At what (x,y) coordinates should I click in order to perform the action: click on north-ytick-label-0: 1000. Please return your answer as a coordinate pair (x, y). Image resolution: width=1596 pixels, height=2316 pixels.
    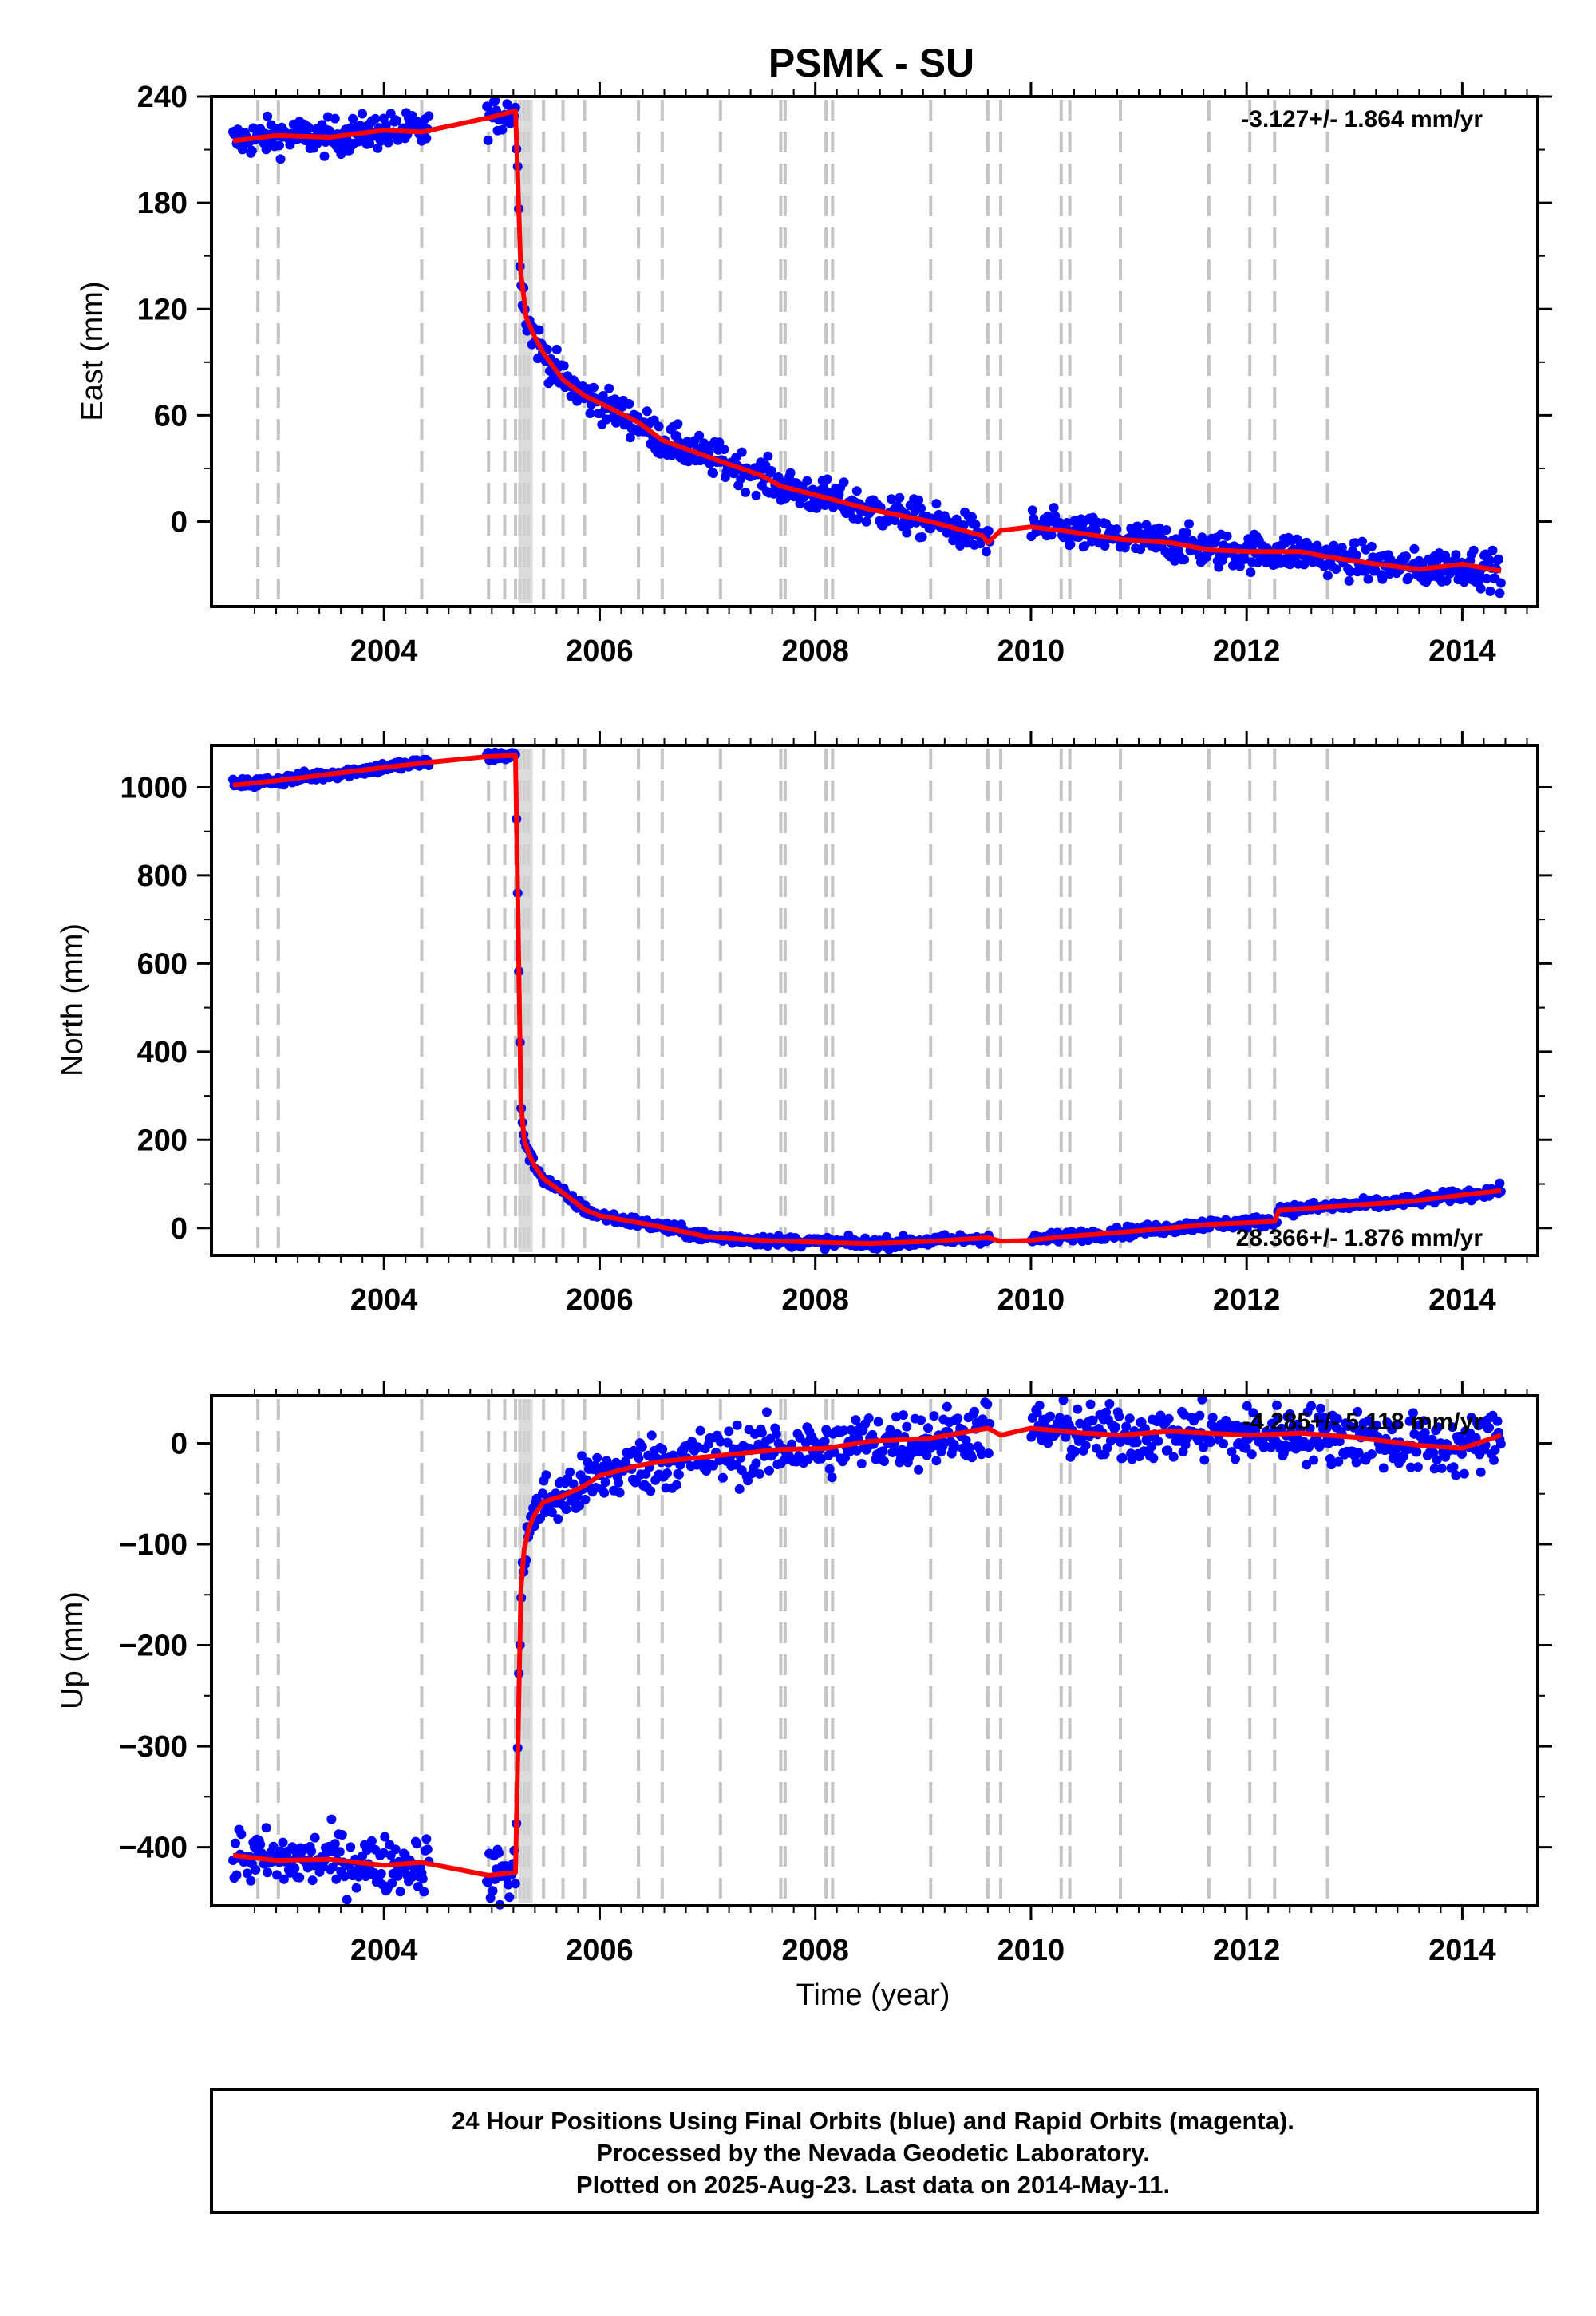
    Looking at the image, I should click on (154, 787).